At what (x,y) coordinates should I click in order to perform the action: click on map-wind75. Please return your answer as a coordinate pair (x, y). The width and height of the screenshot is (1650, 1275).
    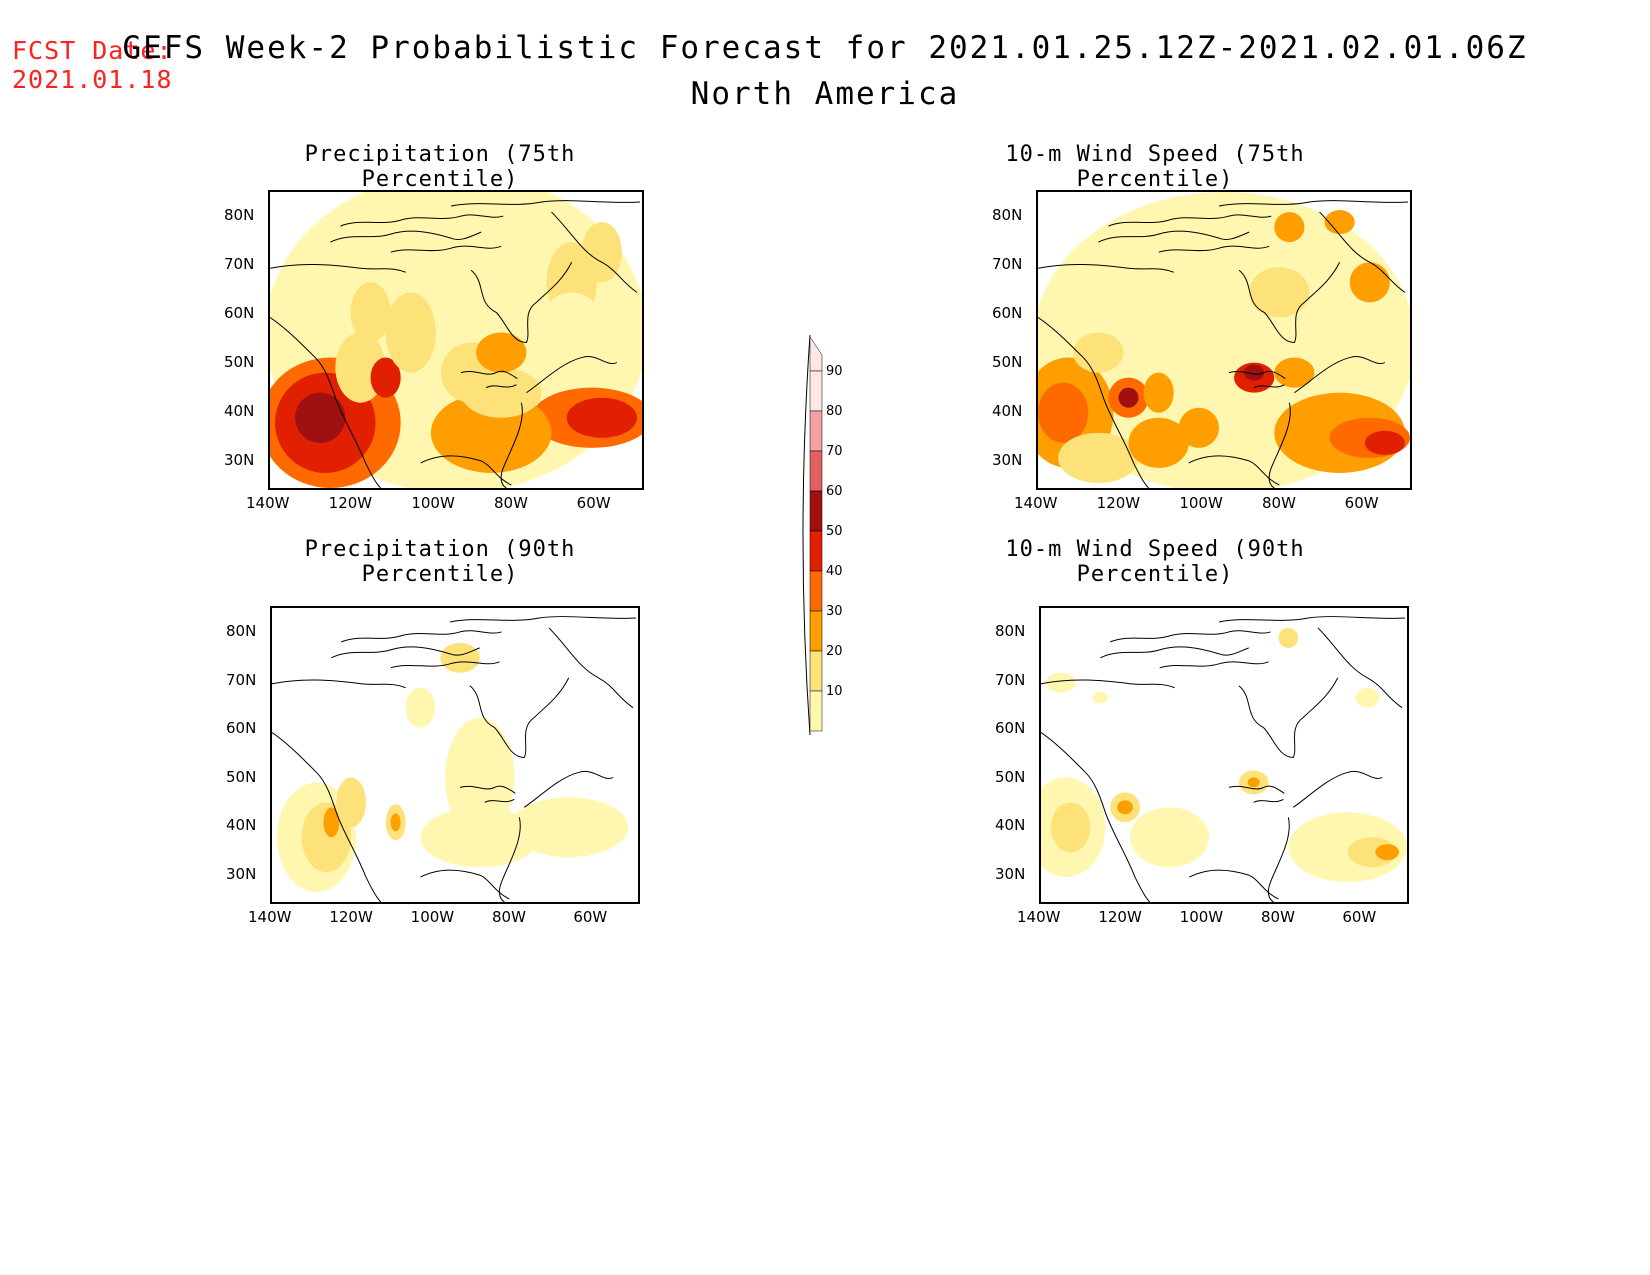
    Looking at the image, I should click on (1224, 340).